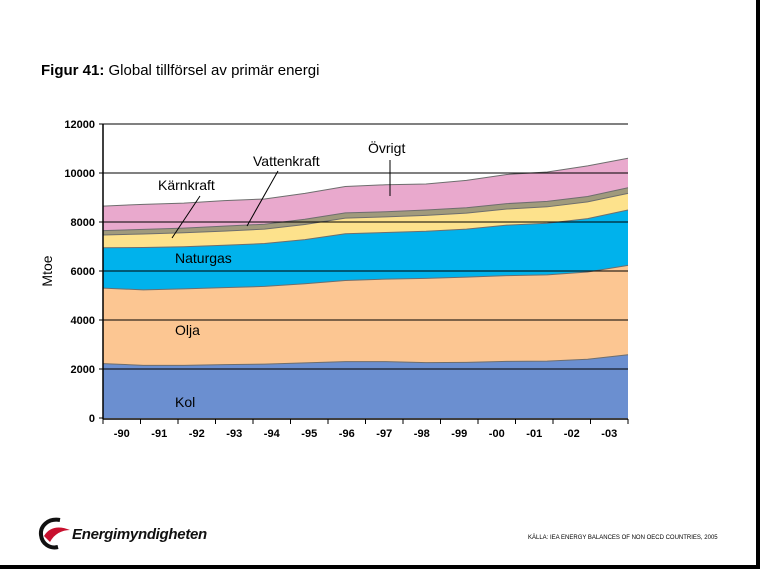 This screenshot has width=760, height=569. What do you see at coordinates (187, 330) in the screenshot?
I see `series-label-olja: Olja` at bounding box center [187, 330].